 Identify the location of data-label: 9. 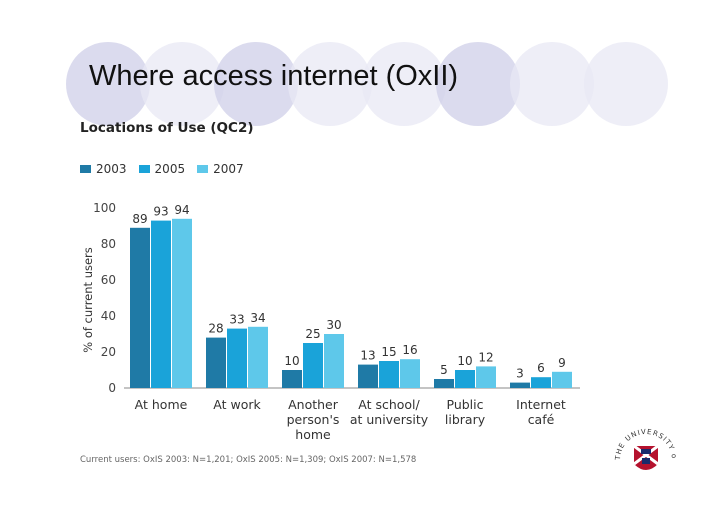
(562, 363).